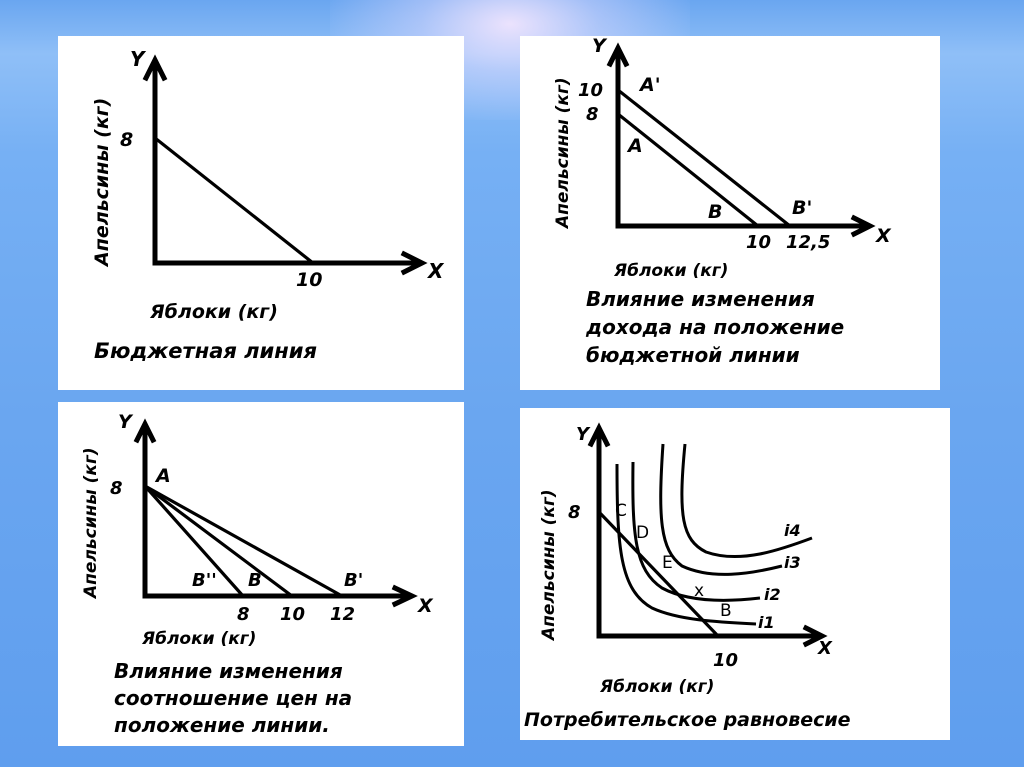 Image resolution: width=1024 pixels, height=767 pixels. Describe the element at coordinates (808, 242) in the screenshot. I see `x-tick-12-5: 12,5` at that location.